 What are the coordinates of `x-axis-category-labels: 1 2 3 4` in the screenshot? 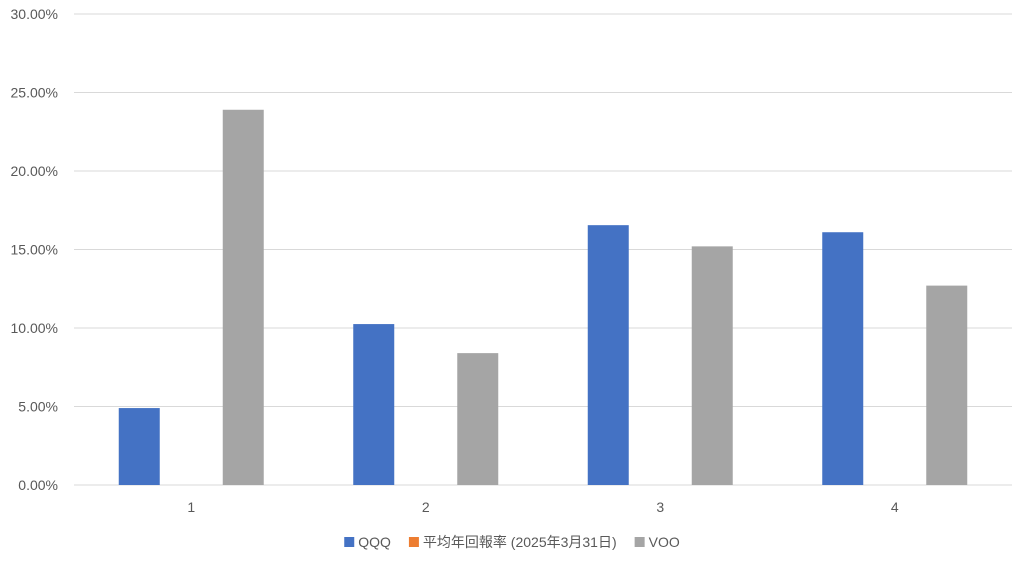 It's located at (543, 507).